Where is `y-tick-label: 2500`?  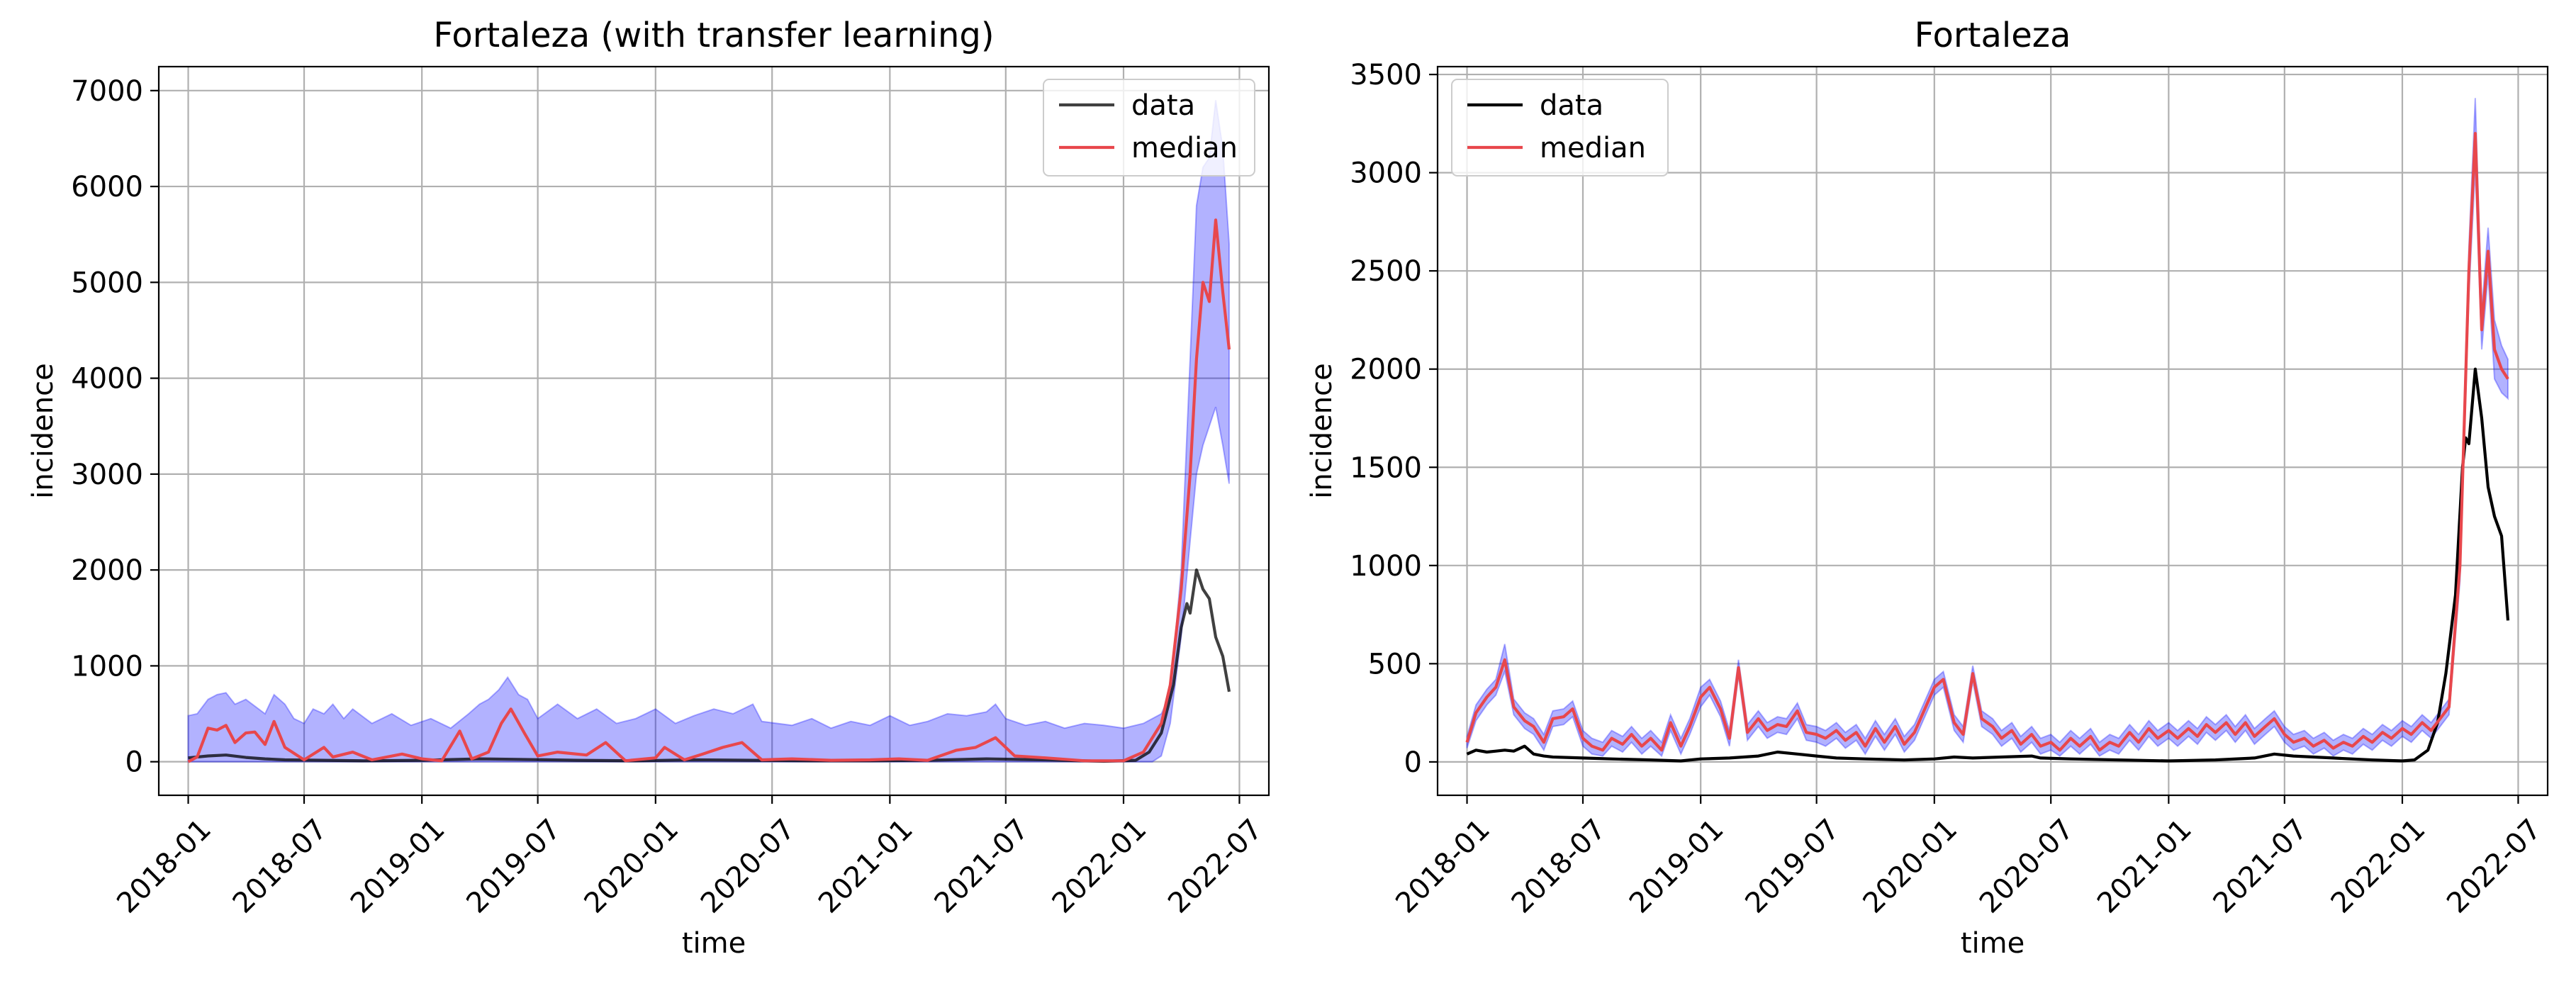
y-tick-label: 2500 is located at coordinates (1386, 271).